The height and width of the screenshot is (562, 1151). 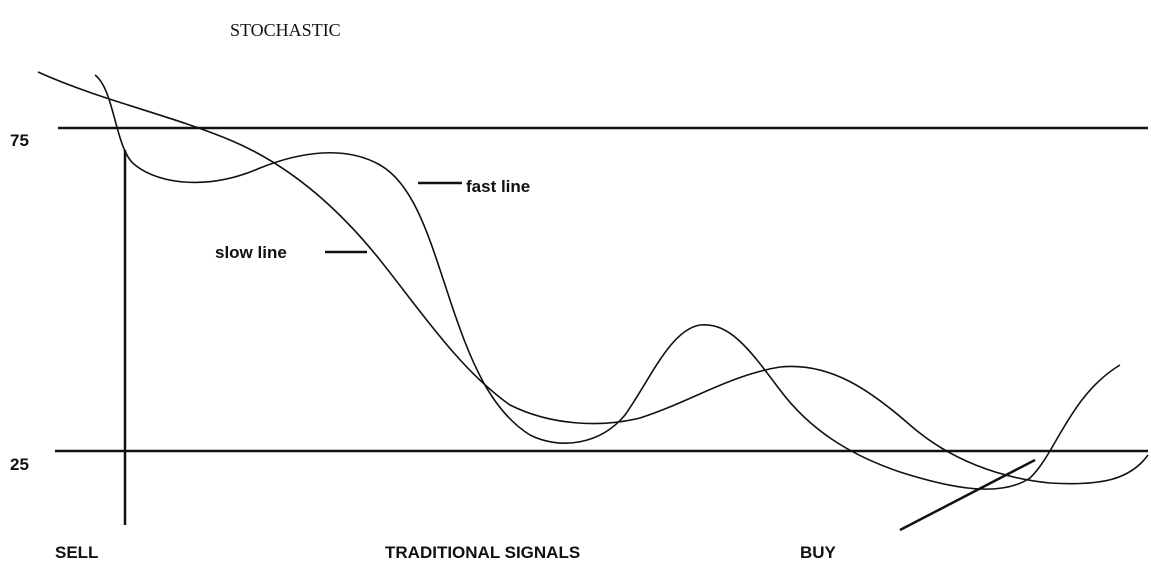 What do you see at coordinates (967, 495) in the screenshot?
I see `buy-marker` at bounding box center [967, 495].